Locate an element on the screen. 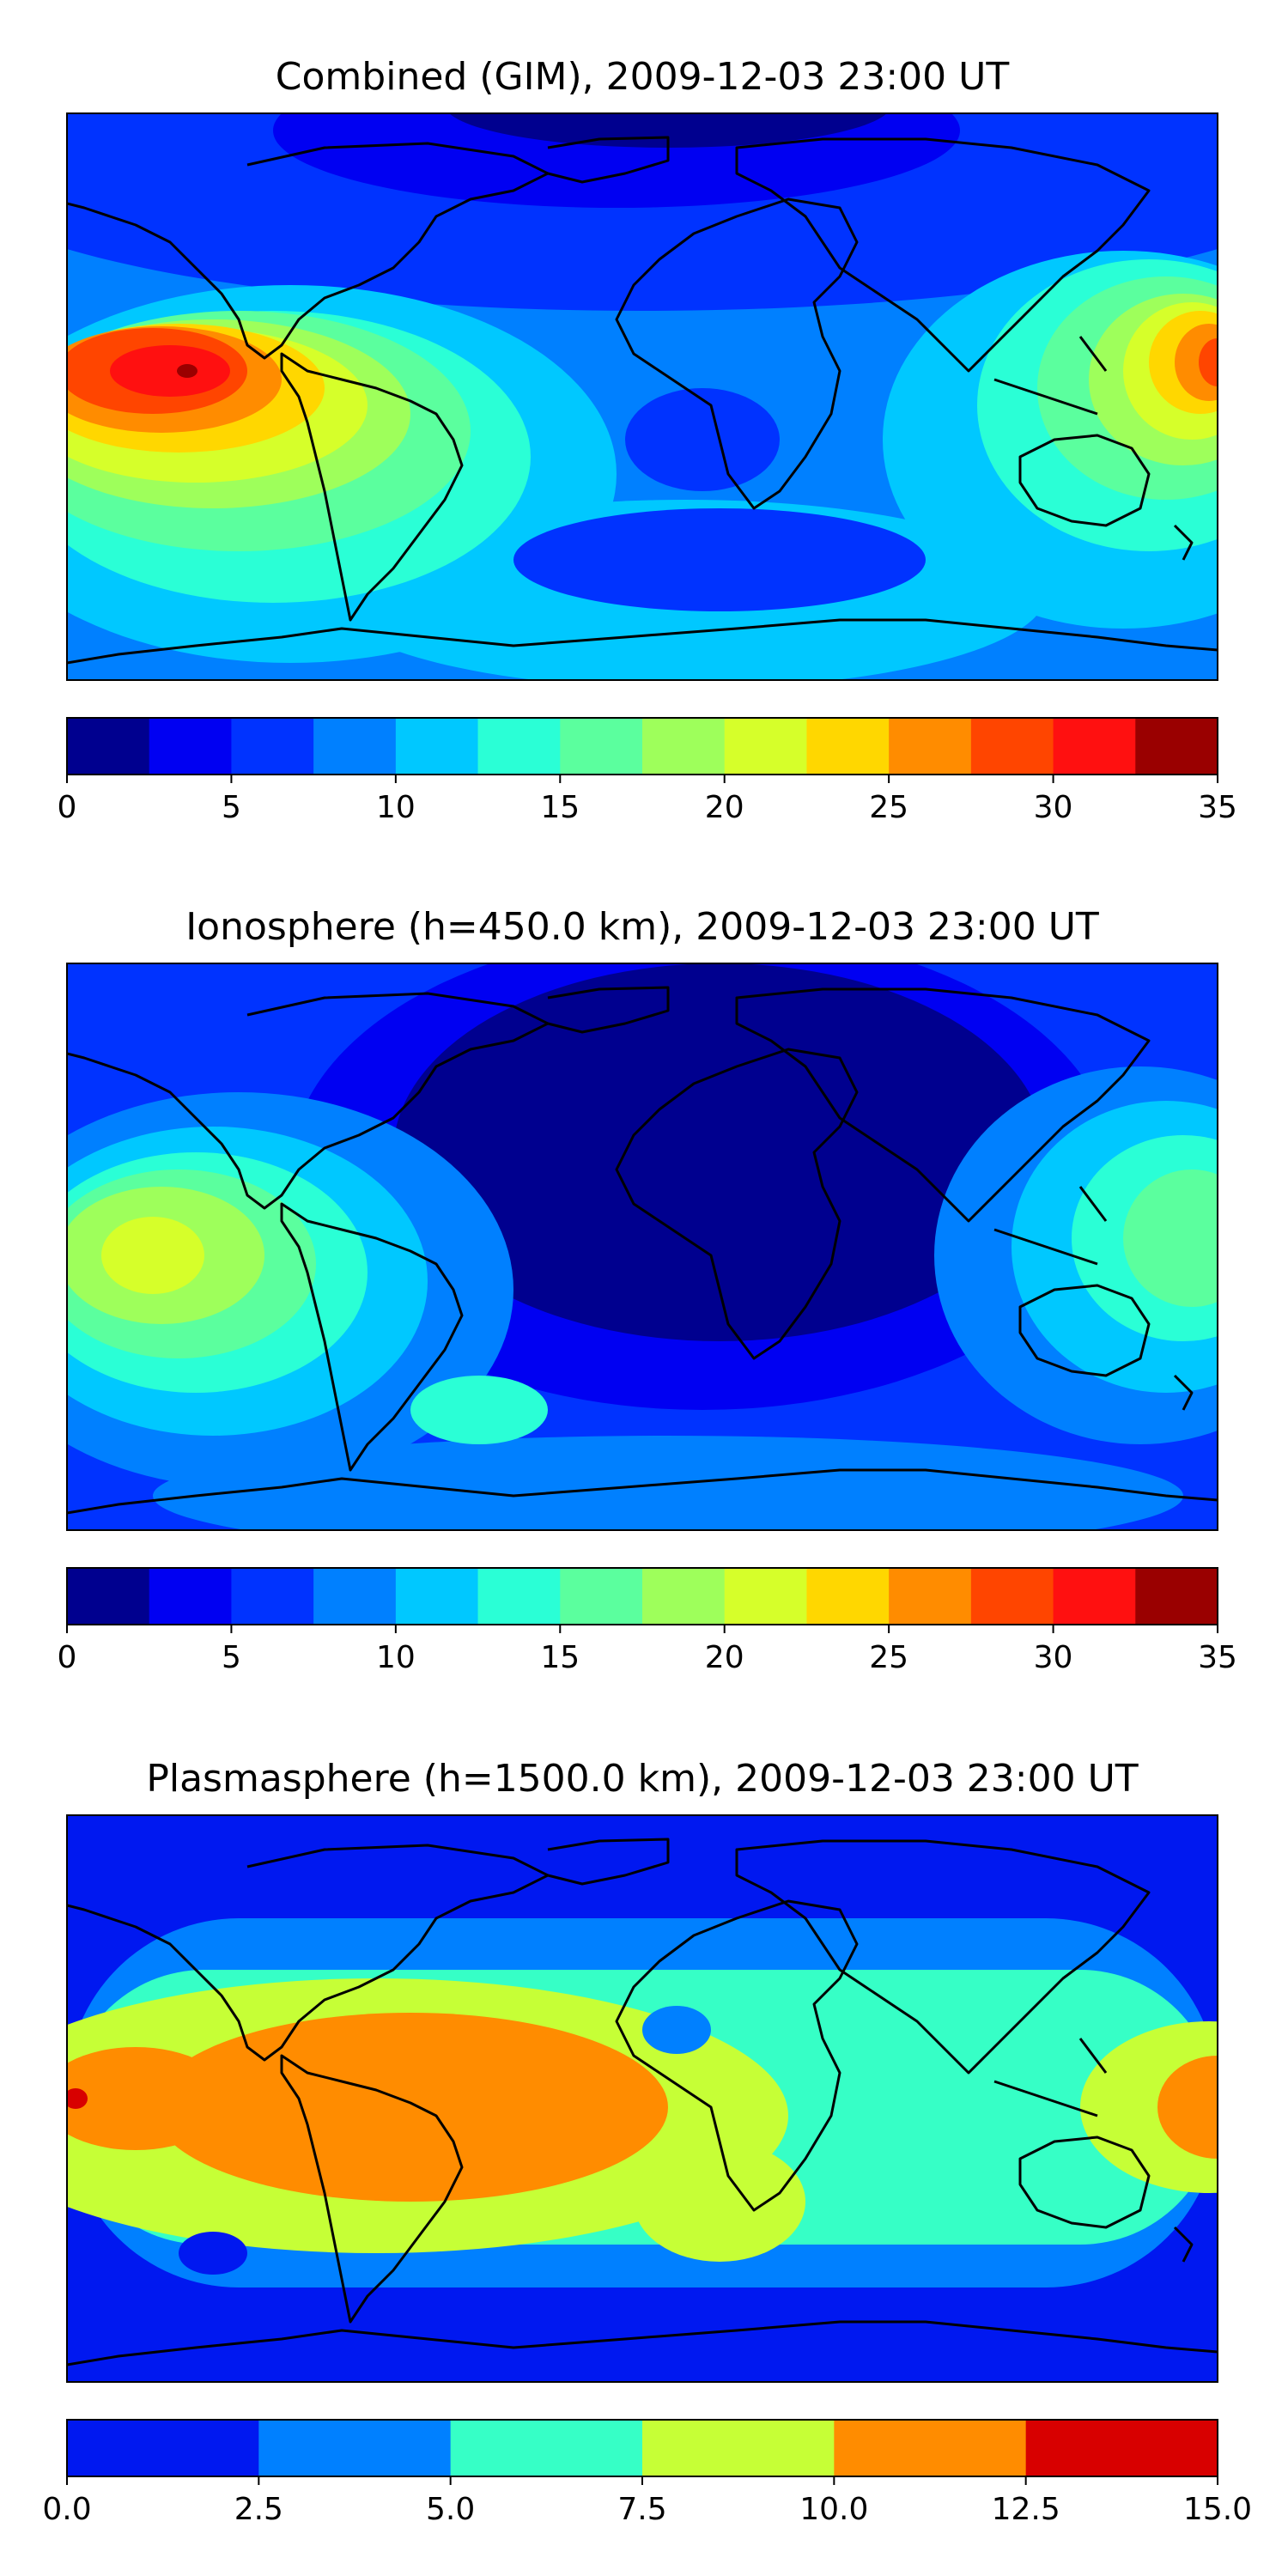 The width and height of the screenshot is (1288, 2576). colorbar-tick-label: 15.0 is located at coordinates (1217, 2509).